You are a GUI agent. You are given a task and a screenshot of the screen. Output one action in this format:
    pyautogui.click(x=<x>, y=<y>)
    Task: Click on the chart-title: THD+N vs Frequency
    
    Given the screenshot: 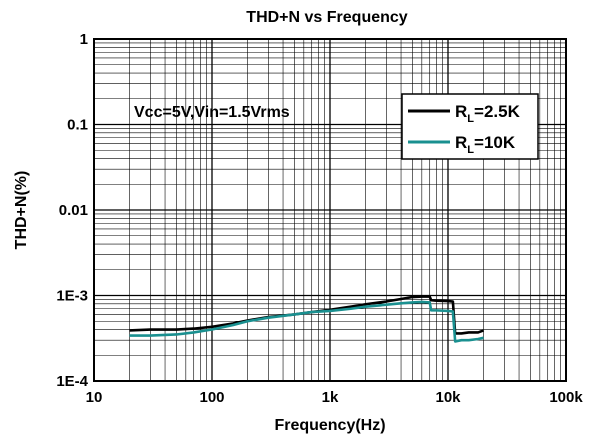 What is the action you would take?
    pyautogui.click(x=326, y=17)
    